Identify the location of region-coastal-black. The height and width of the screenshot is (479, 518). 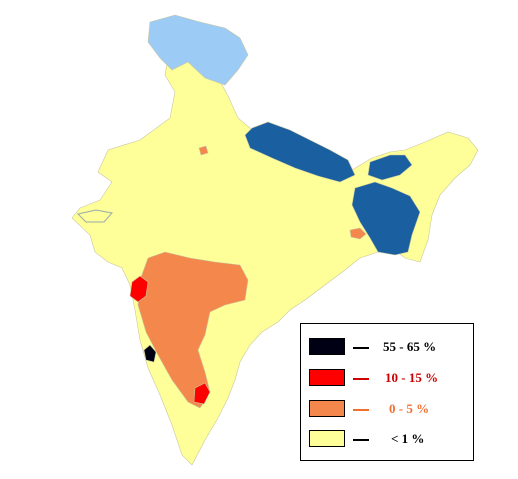
(150, 353).